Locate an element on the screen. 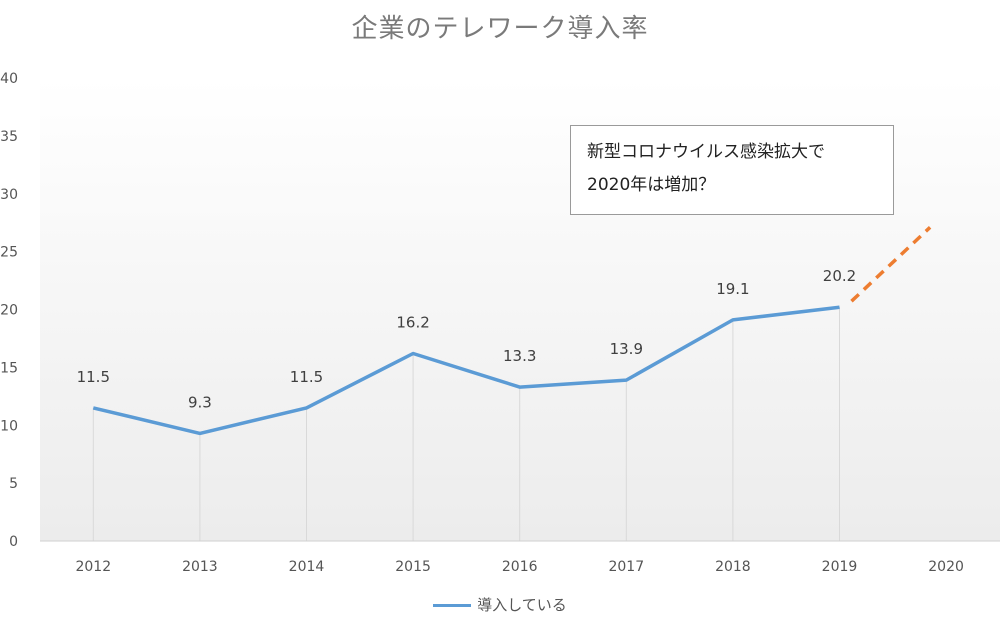 The width and height of the screenshot is (1000, 621). y-tick-label: 40 is located at coordinates (9, 79).